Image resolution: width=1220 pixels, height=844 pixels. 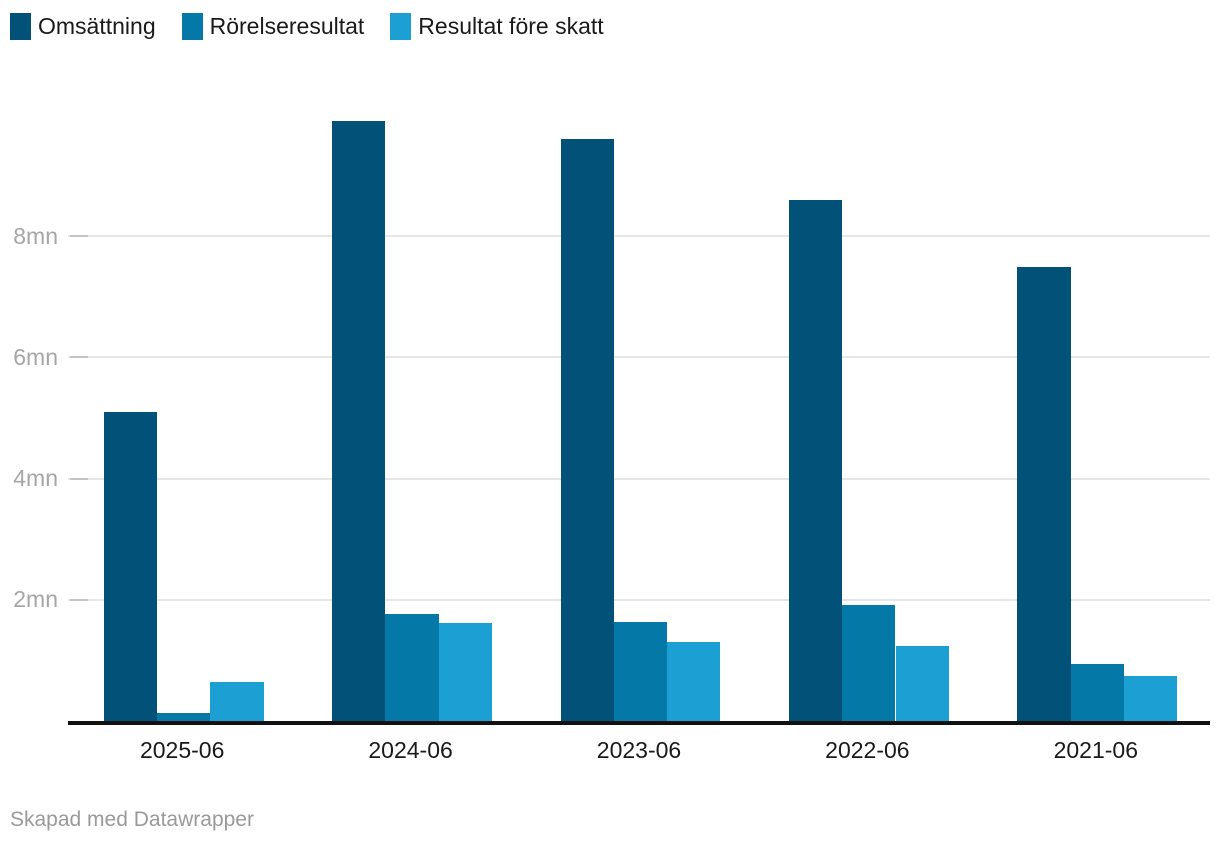 What do you see at coordinates (922, 683) in the screenshot?
I see `bar-2022-06-resultat-f-re-skatt` at bounding box center [922, 683].